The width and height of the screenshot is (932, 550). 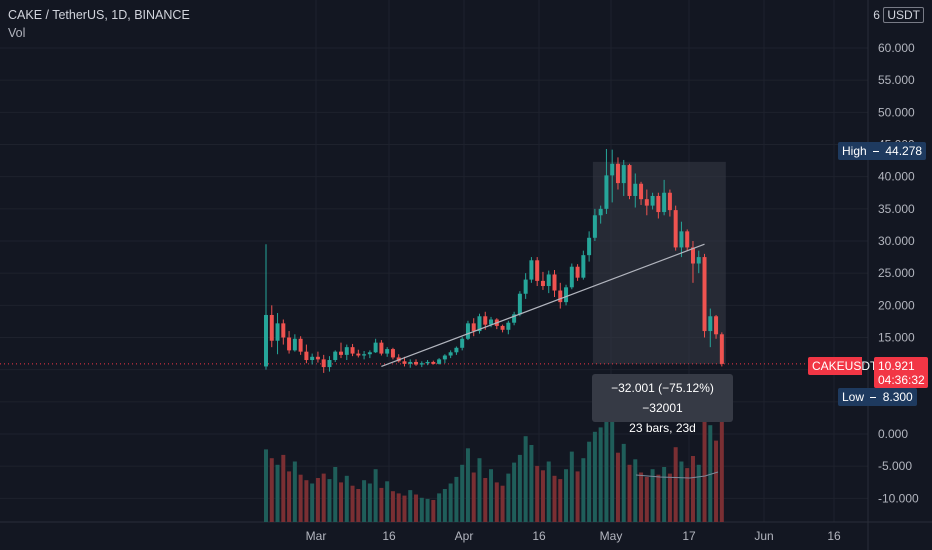 I want to click on volume-ma-line, so click(x=677, y=475).